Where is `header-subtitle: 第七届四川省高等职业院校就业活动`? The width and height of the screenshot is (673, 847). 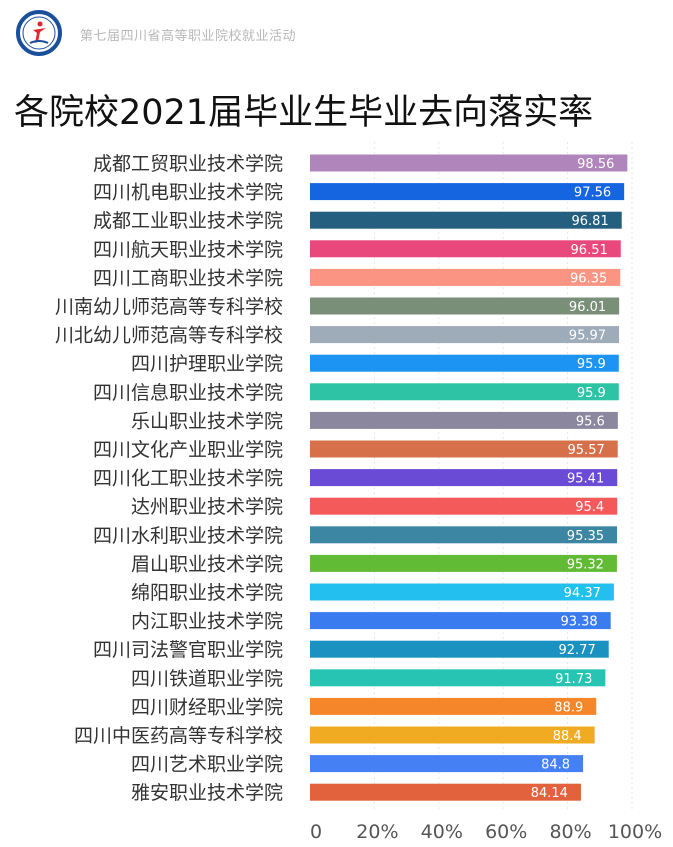
header-subtitle: 第七届四川省高等职业院校就业活动 is located at coordinates (188, 36).